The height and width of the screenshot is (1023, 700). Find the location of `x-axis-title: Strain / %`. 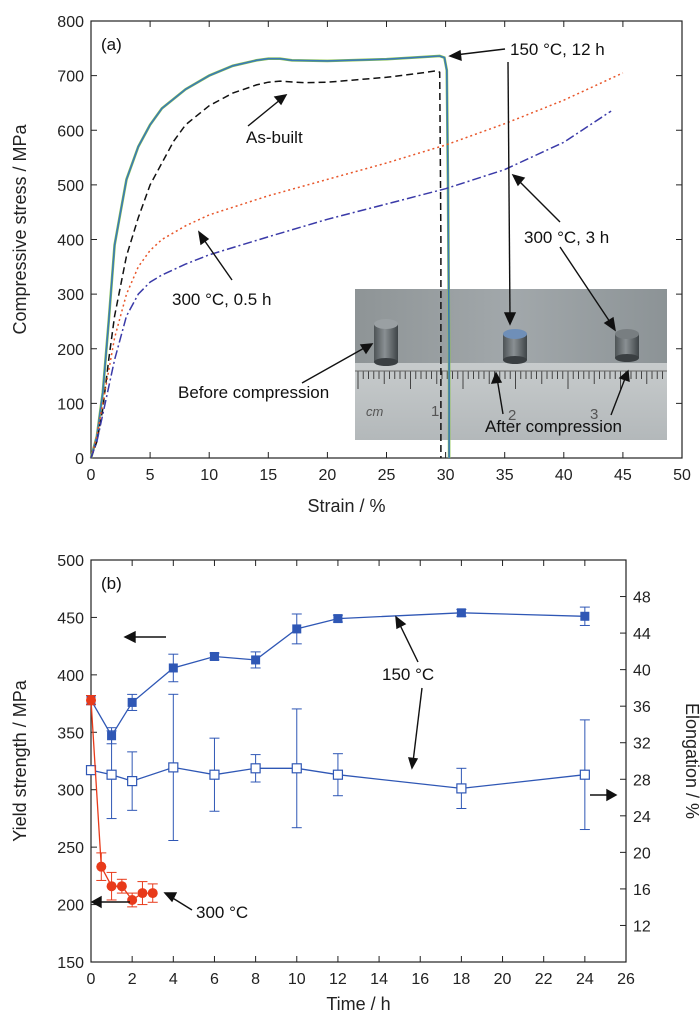

x-axis-title: Strain / % is located at coordinates (346, 506).